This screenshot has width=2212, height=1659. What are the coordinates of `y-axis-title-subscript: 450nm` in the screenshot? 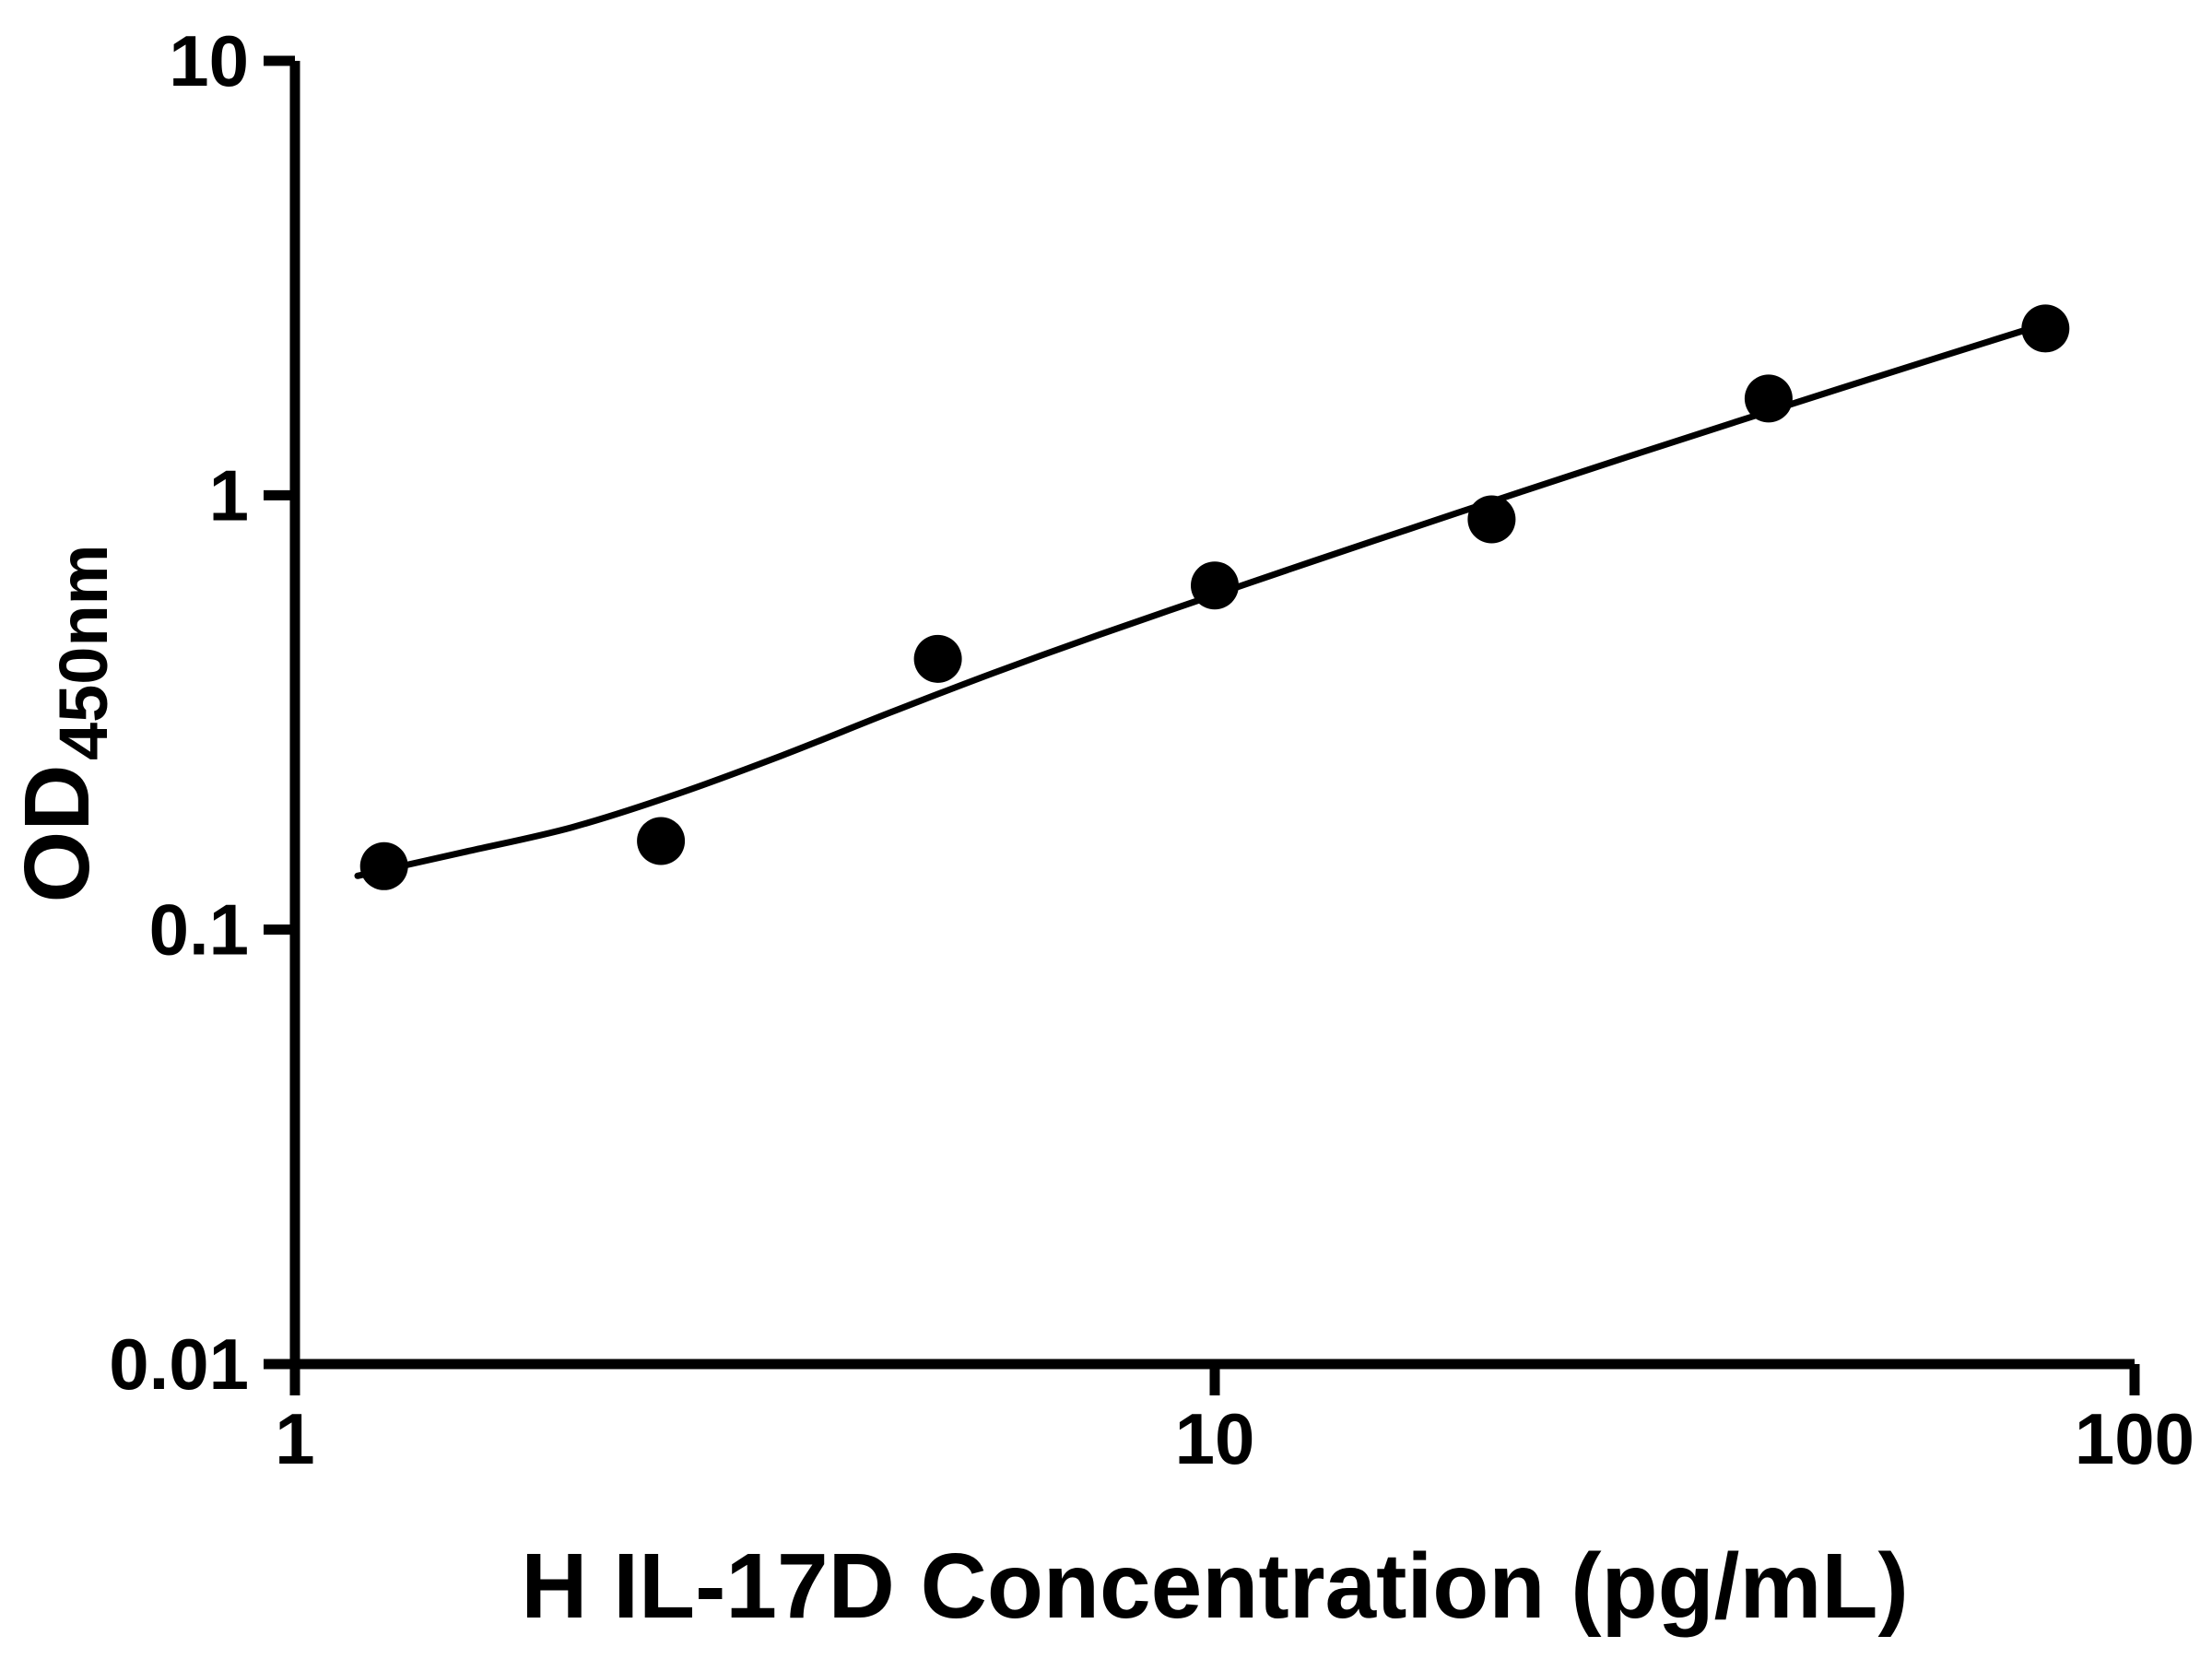 It's located at (83, 652).